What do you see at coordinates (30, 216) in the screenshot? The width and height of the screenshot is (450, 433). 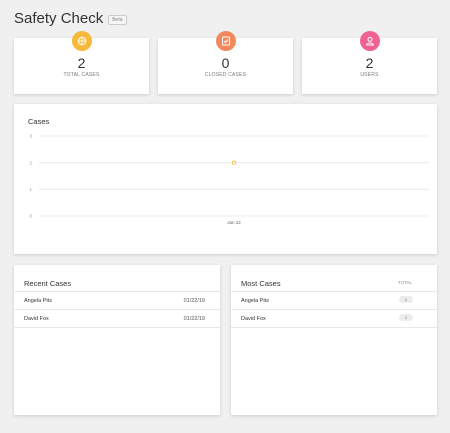 I see `y-tick-label: 0` at bounding box center [30, 216].